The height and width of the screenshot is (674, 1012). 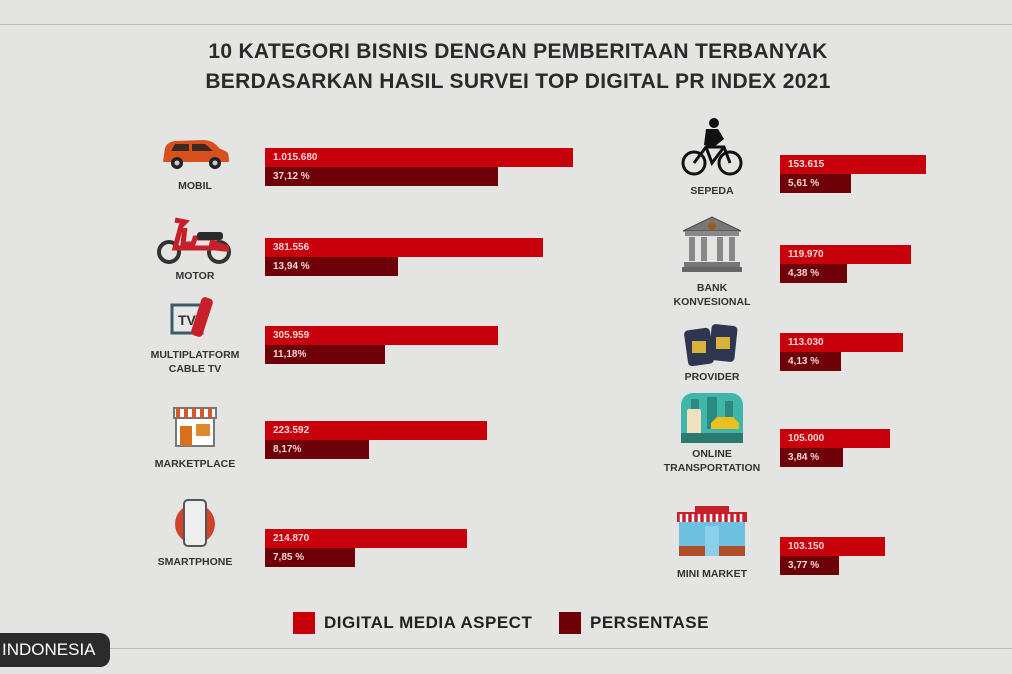 What do you see at coordinates (55, 650) in the screenshot?
I see `watermark-badge: INDONESIA` at bounding box center [55, 650].